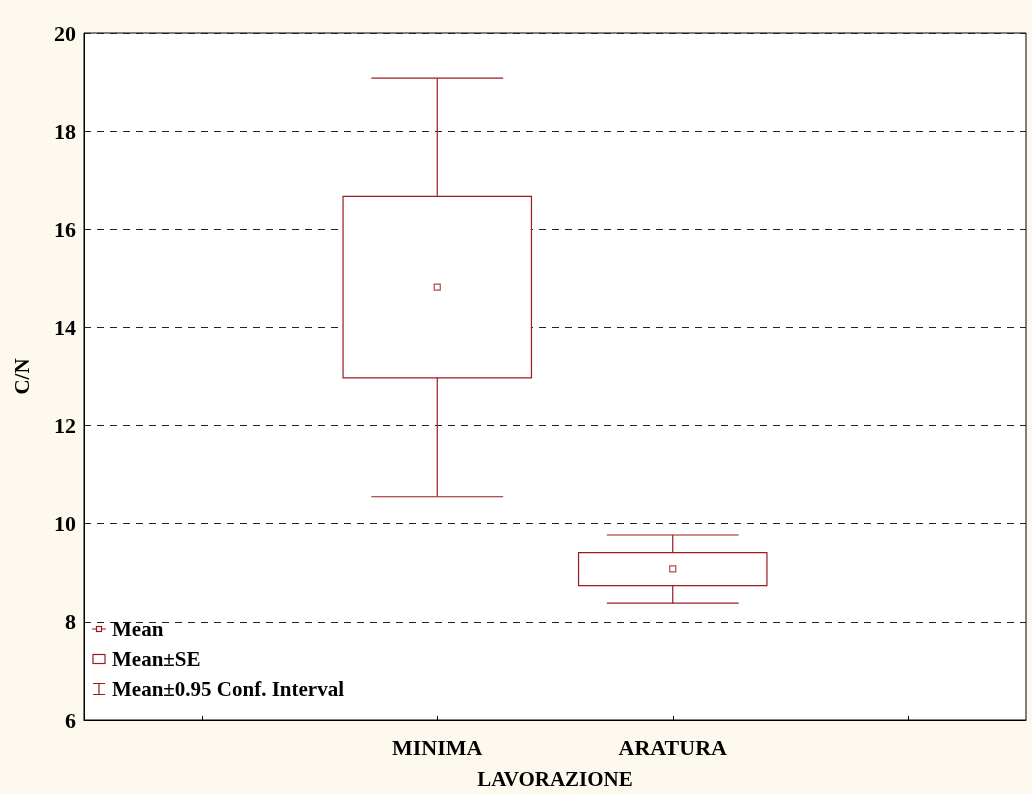  What do you see at coordinates (65, 327) in the screenshot?
I see `y-tick-label: 14` at bounding box center [65, 327].